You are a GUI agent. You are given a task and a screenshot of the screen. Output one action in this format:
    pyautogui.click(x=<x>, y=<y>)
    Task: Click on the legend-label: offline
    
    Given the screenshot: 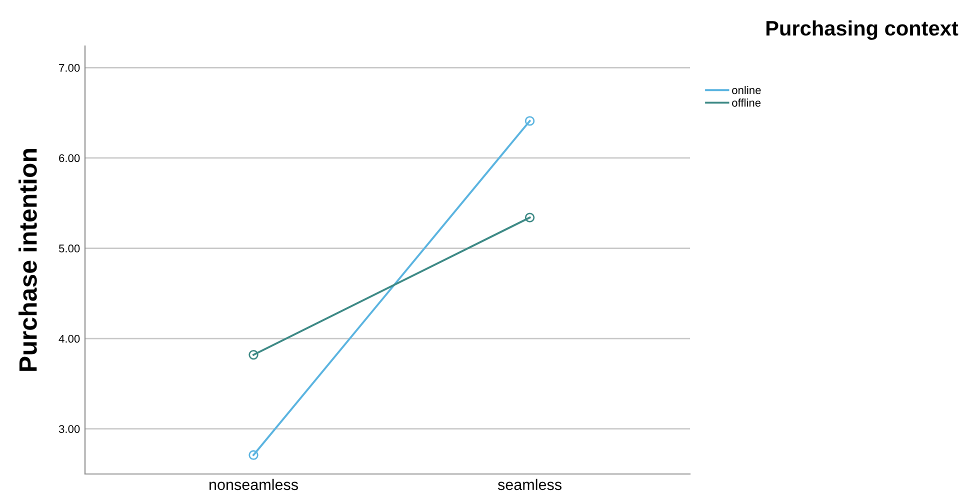 What is the action you would take?
    pyautogui.click(x=746, y=102)
    